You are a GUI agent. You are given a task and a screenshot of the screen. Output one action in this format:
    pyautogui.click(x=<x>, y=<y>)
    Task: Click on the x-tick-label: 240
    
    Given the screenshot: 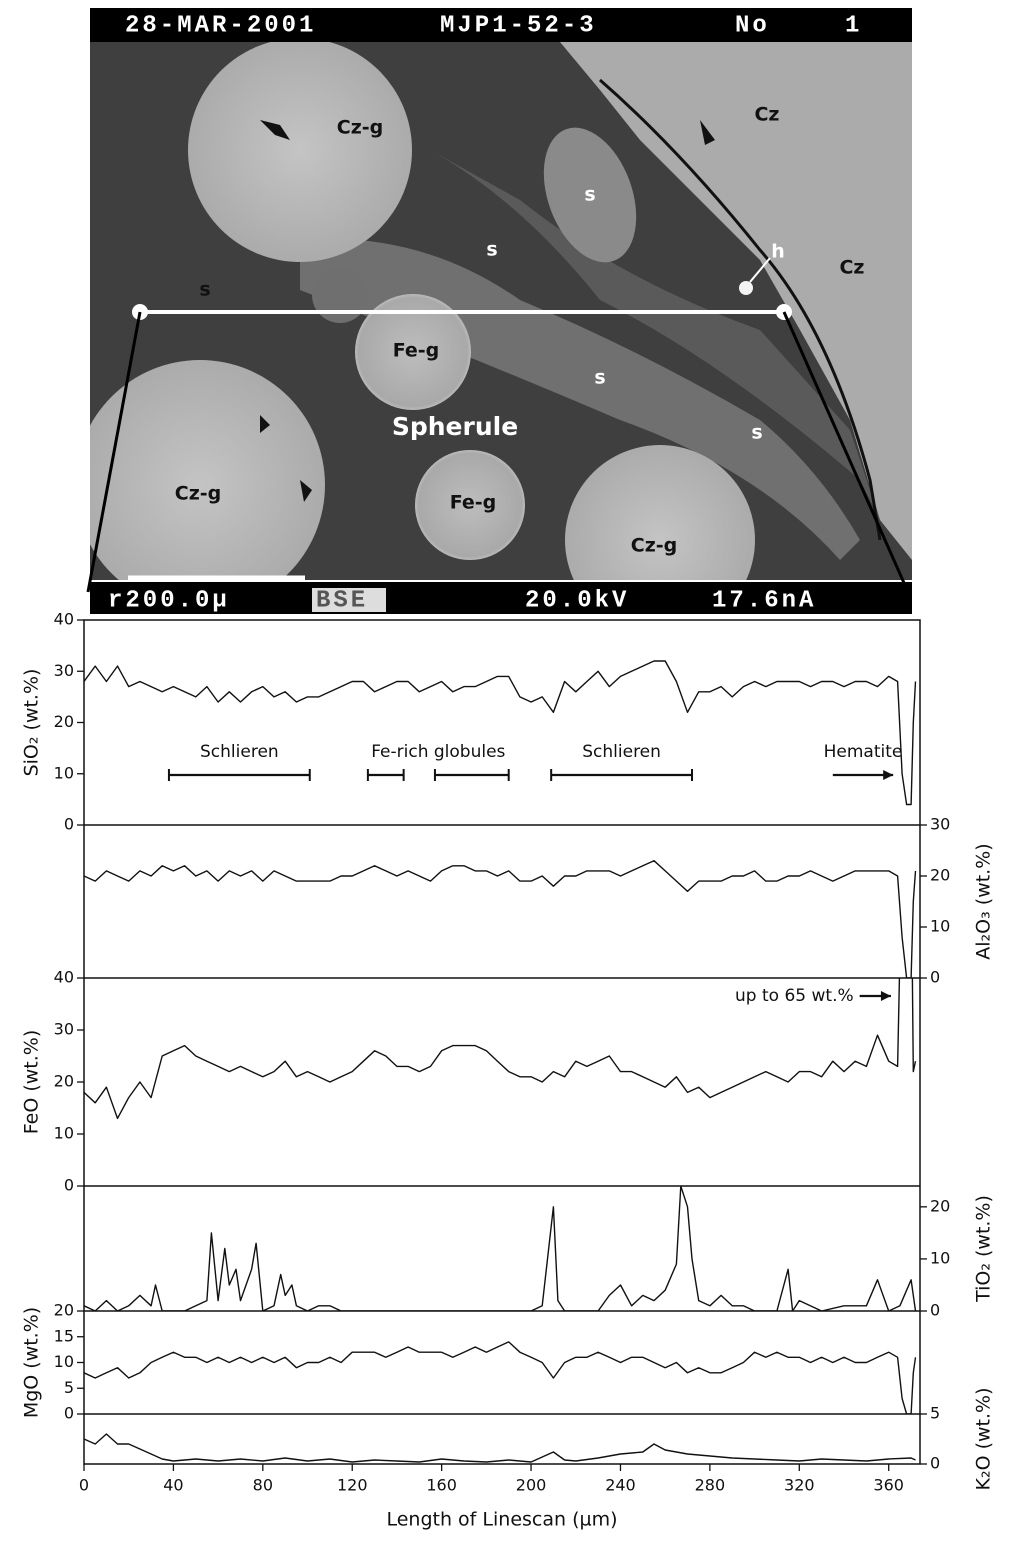 What is the action you would take?
    pyautogui.click(x=620, y=1485)
    